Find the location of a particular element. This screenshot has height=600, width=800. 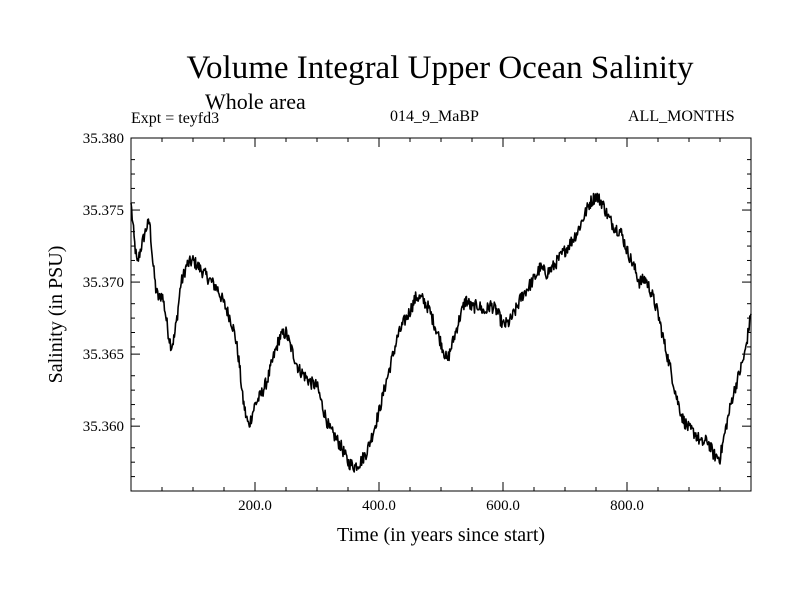

x-tick-label: 600.0 is located at coordinates (503, 506).